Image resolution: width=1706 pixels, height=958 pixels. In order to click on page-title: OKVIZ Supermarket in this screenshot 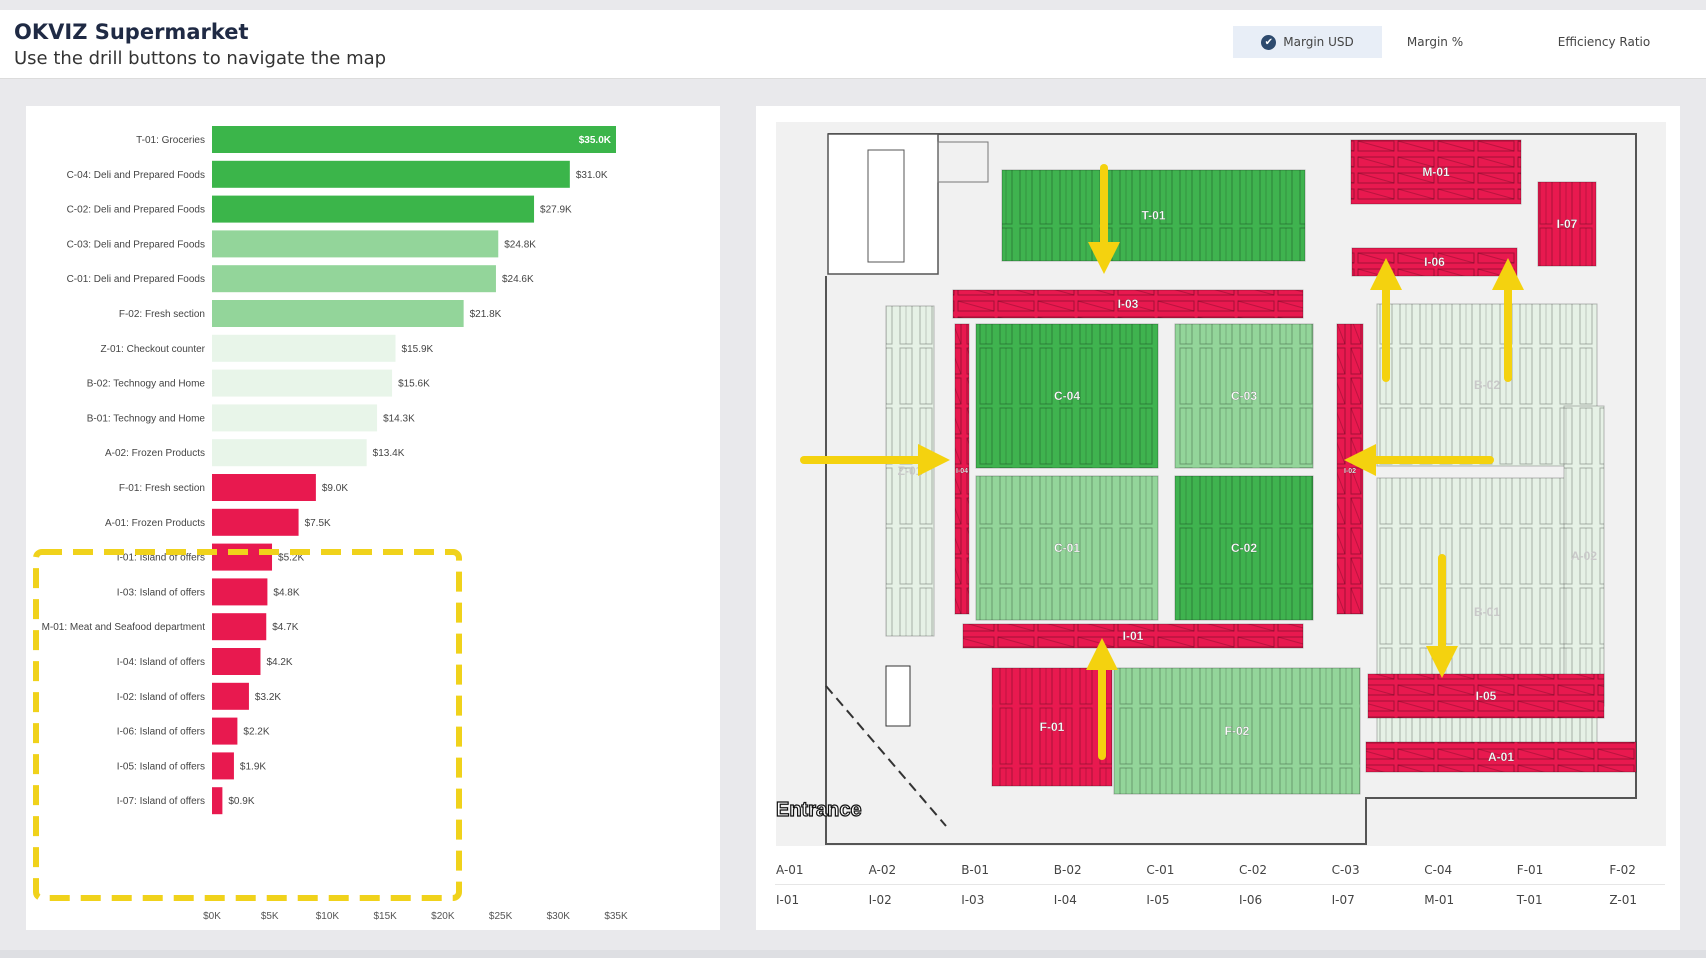, I will do `click(131, 32)`.